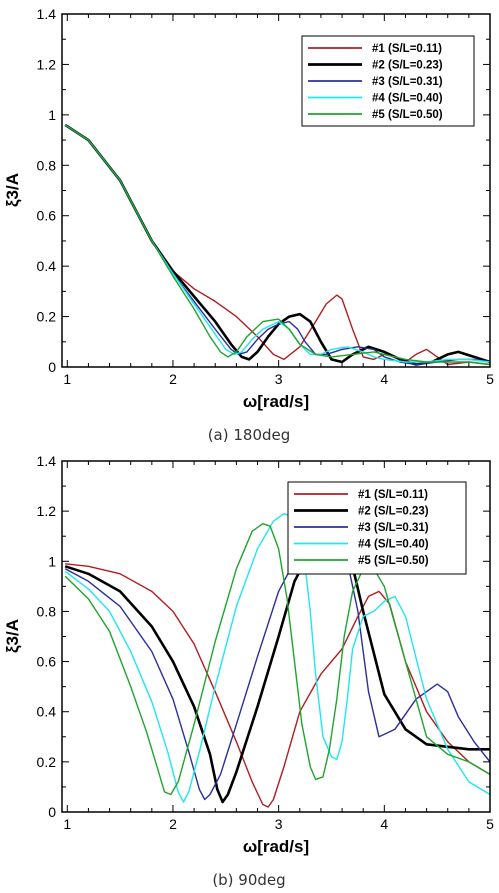 The width and height of the screenshot is (499, 893). I want to click on panel-caption: (a) 180deg, so click(249, 435).